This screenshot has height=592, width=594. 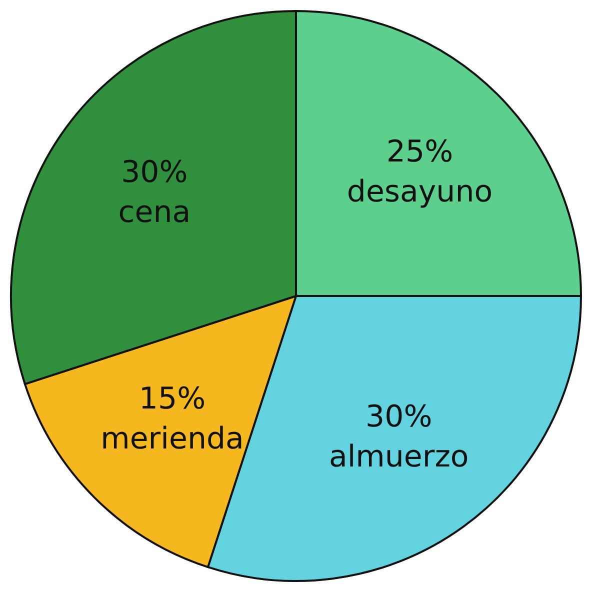 I want to click on slice-label: almuerzo, so click(x=398, y=457).